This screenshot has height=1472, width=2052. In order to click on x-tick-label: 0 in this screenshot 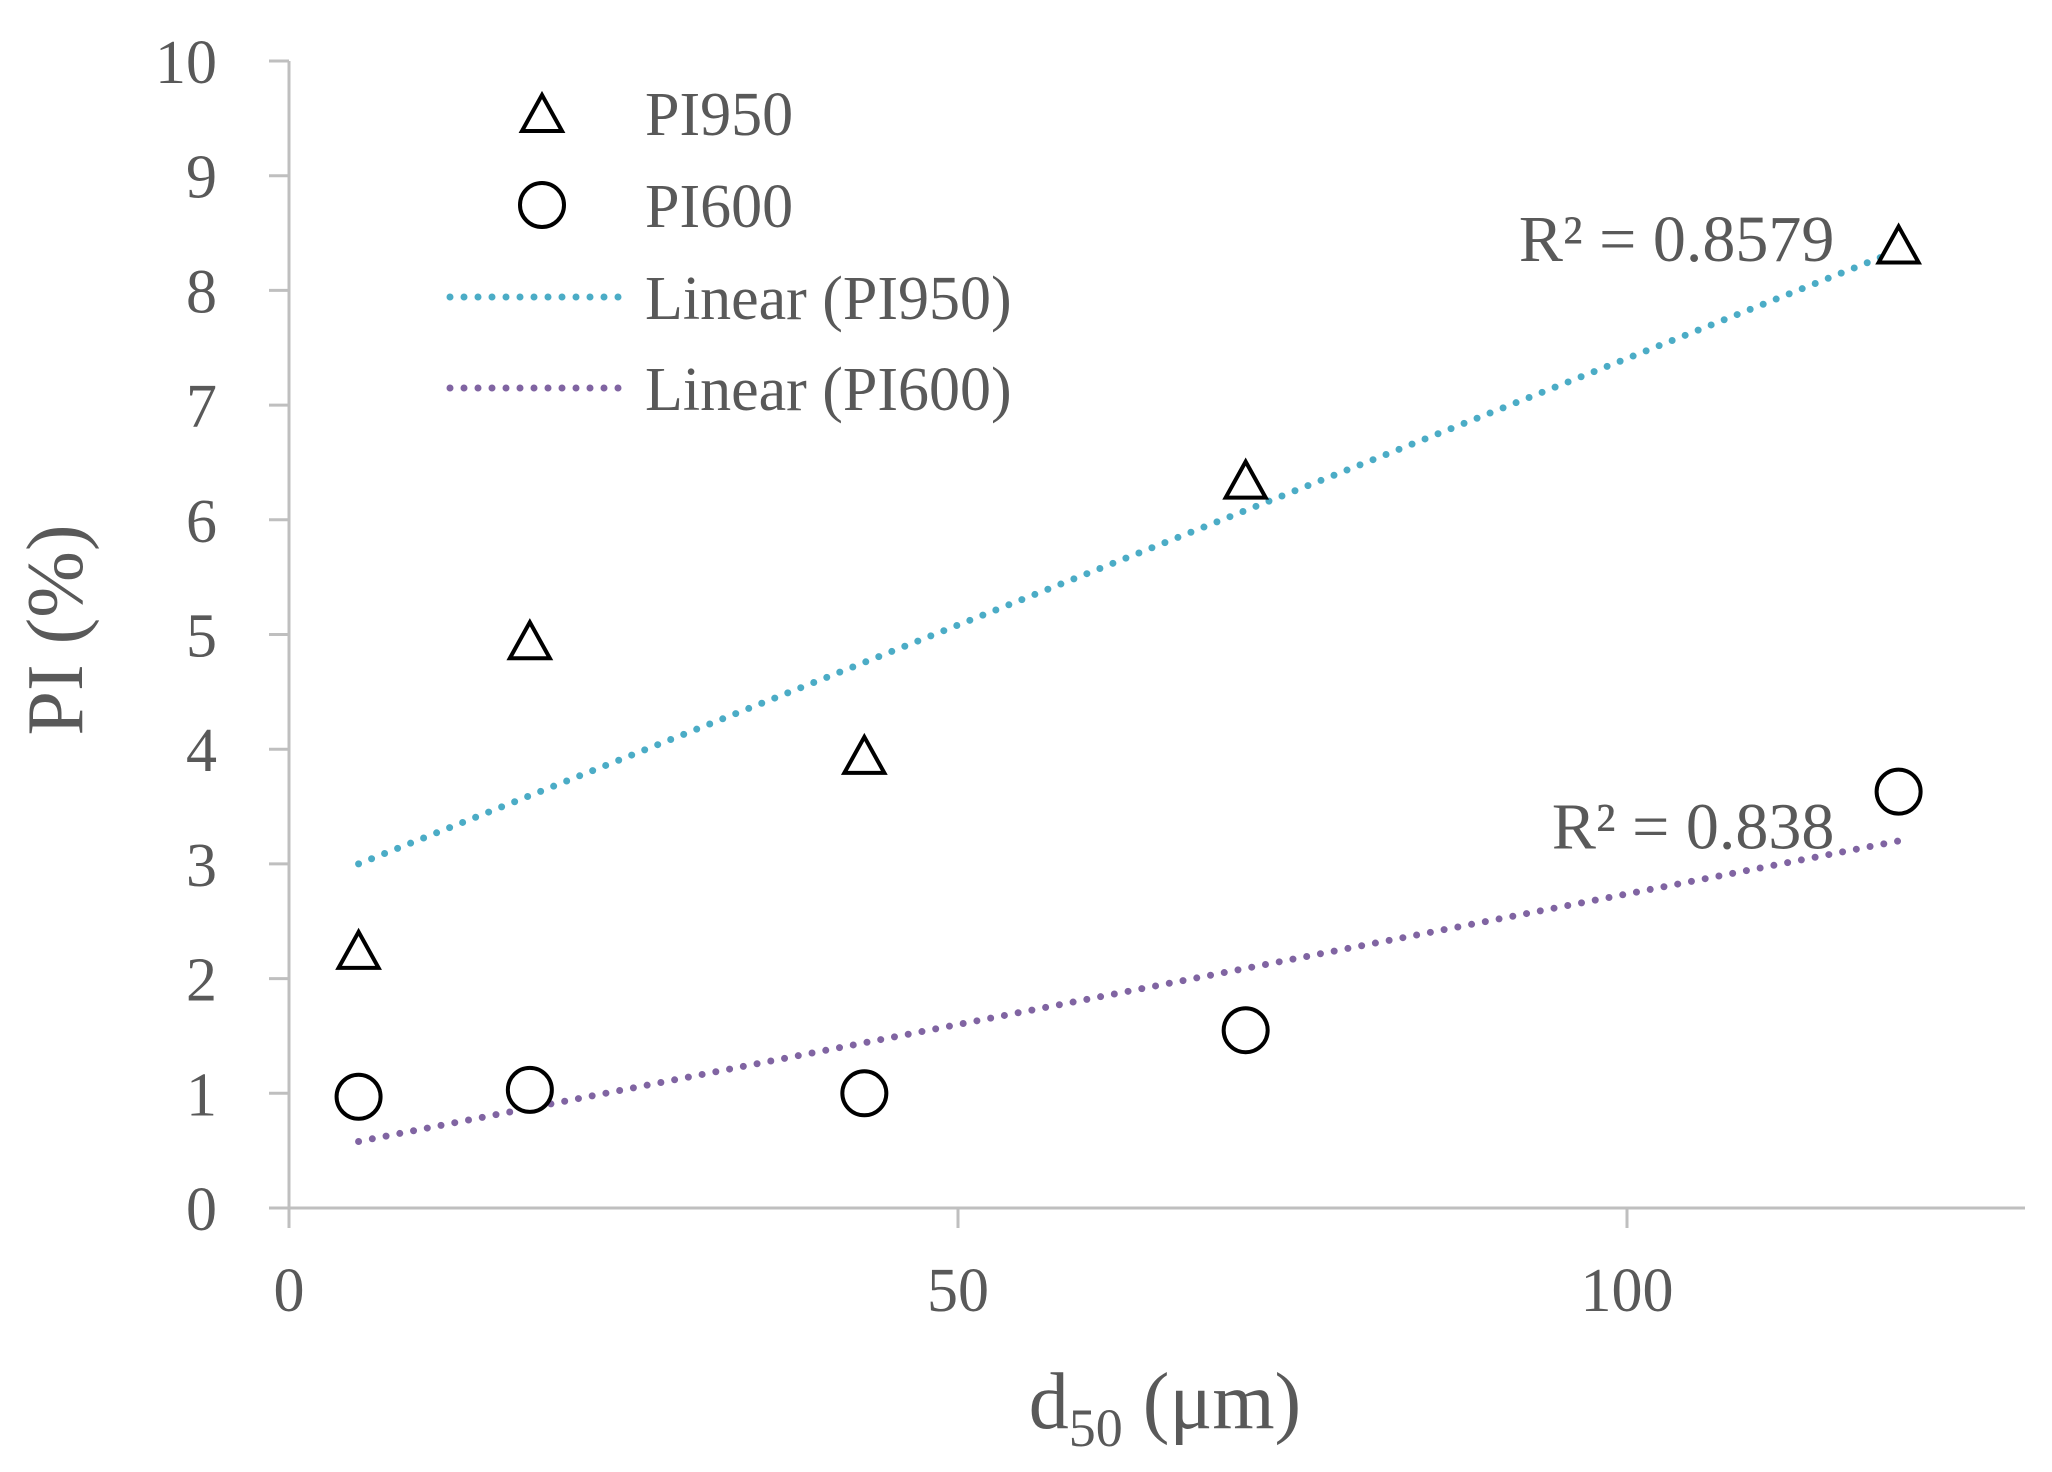, I will do `click(289, 1291)`.